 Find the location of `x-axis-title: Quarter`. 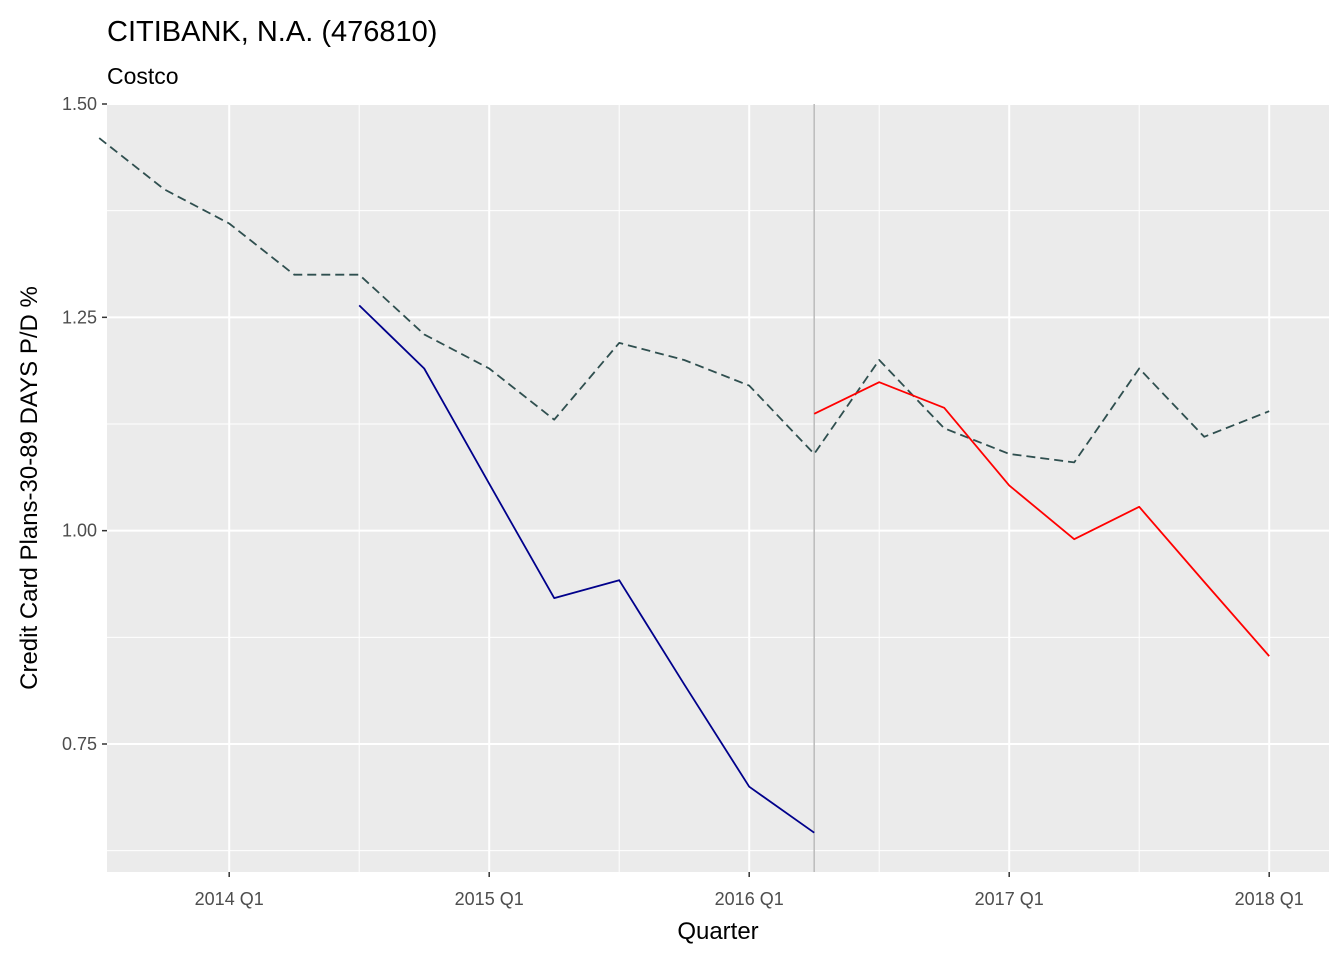

x-axis-title: Quarter is located at coordinates (717, 931).